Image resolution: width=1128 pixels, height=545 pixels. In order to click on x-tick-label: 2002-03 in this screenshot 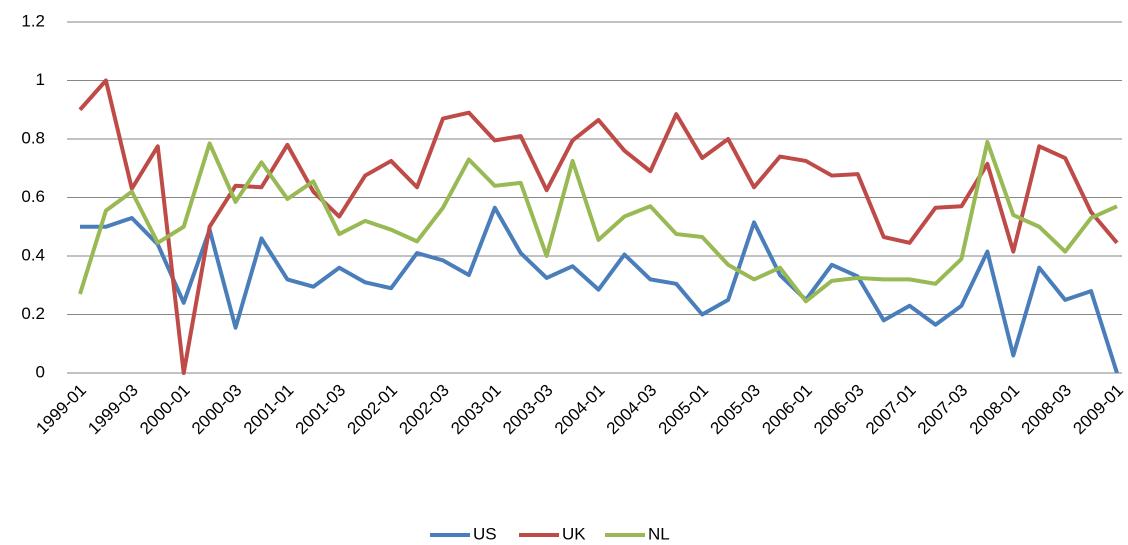, I will do `click(424, 410)`.